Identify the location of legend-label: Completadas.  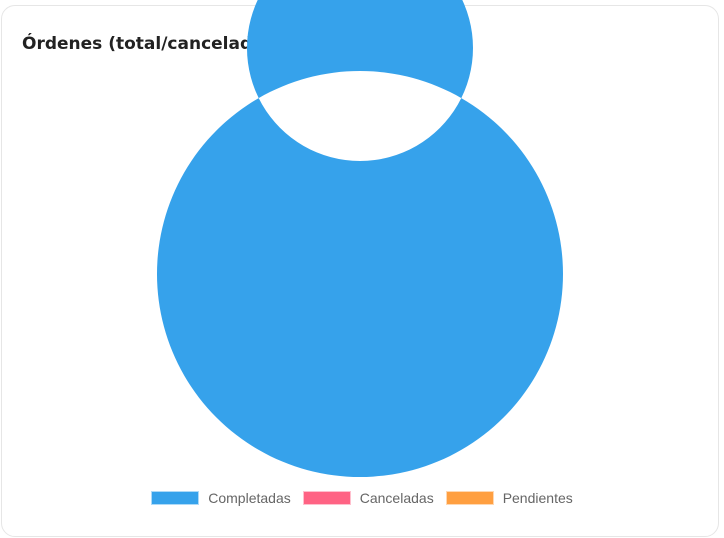
(249, 498).